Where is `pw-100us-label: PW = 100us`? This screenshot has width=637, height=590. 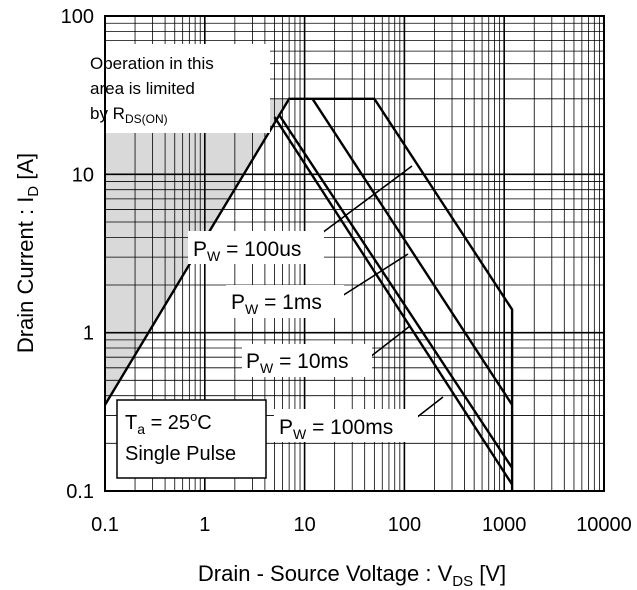 pw-100us-label: PW = 100us is located at coordinates (247, 251).